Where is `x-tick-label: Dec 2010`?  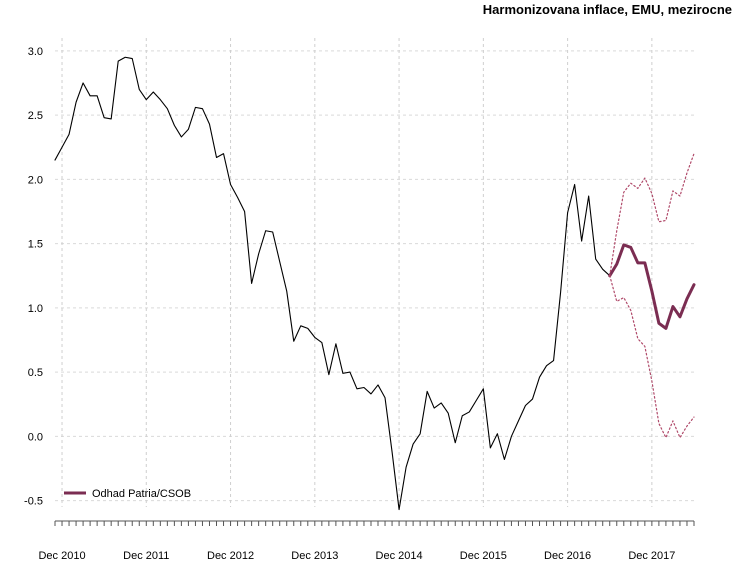
x-tick-label: Dec 2010 is located at coordinates (61, 556).